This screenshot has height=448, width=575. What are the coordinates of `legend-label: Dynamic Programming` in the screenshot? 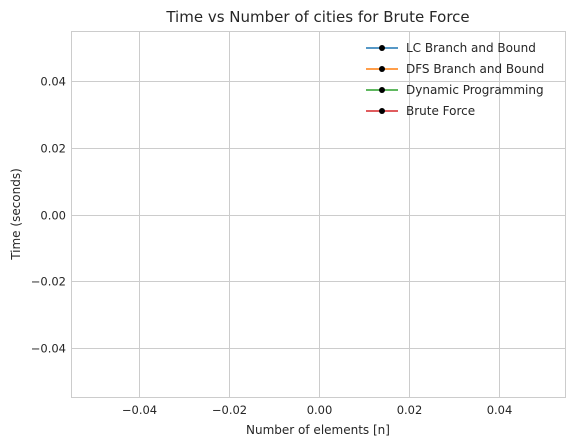 It's located at (475, 90).